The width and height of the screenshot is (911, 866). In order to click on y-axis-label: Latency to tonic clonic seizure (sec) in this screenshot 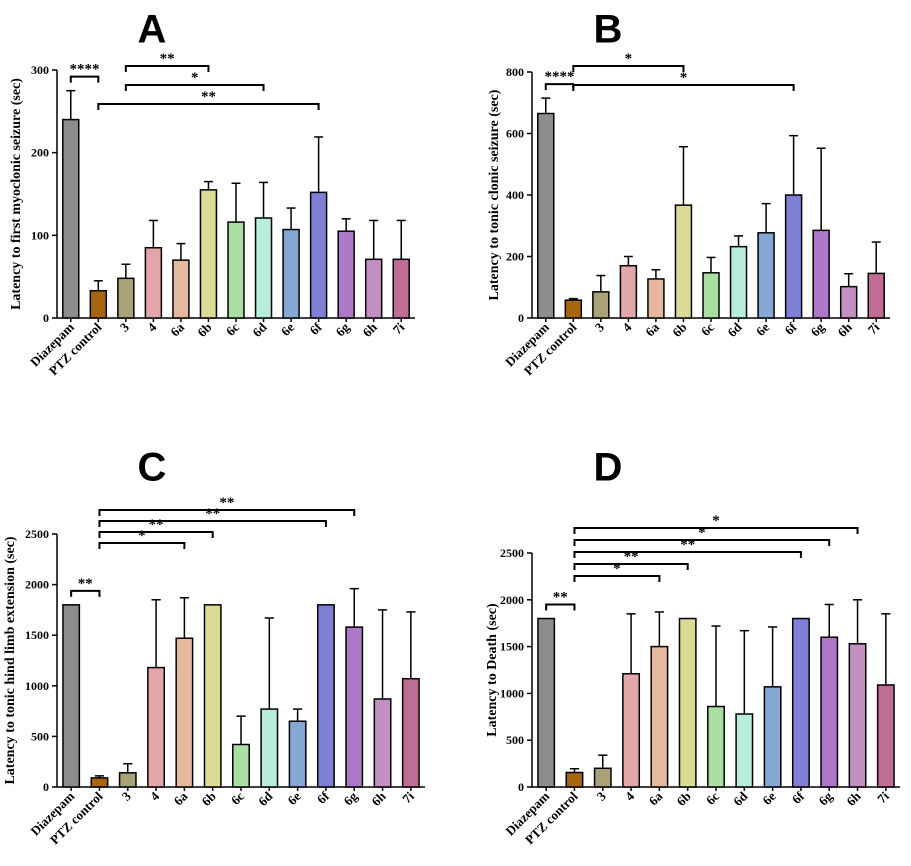, I will do `click(494, 194)`.